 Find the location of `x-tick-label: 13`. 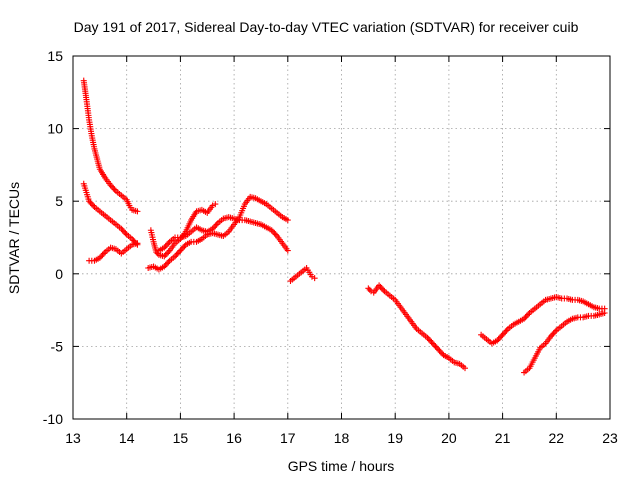

x-tick-label: 13 is located at coordinates (73, 438).